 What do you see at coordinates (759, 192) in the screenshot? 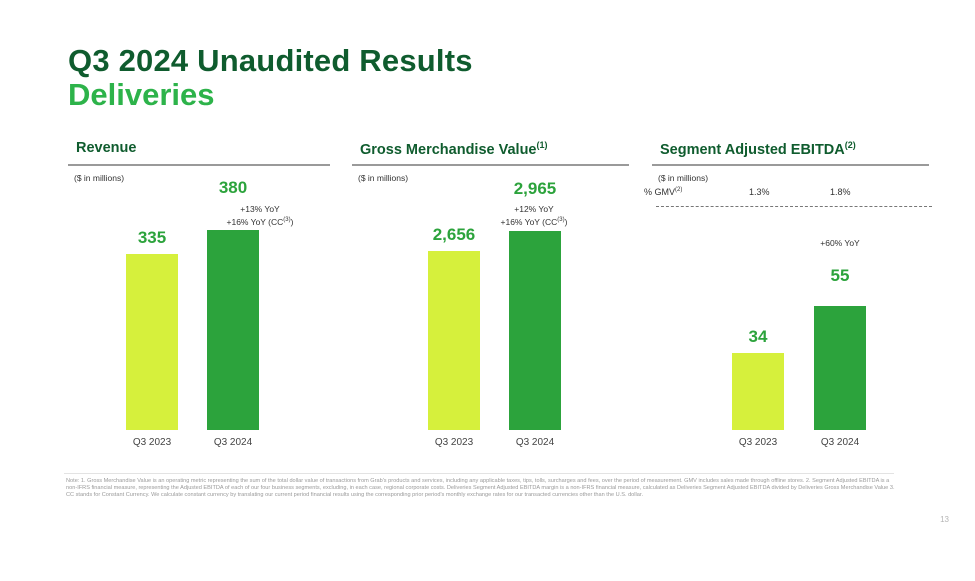
I see `gmv-pct-value-q3-2023: 1.3%` at bounding box center [759, 192].